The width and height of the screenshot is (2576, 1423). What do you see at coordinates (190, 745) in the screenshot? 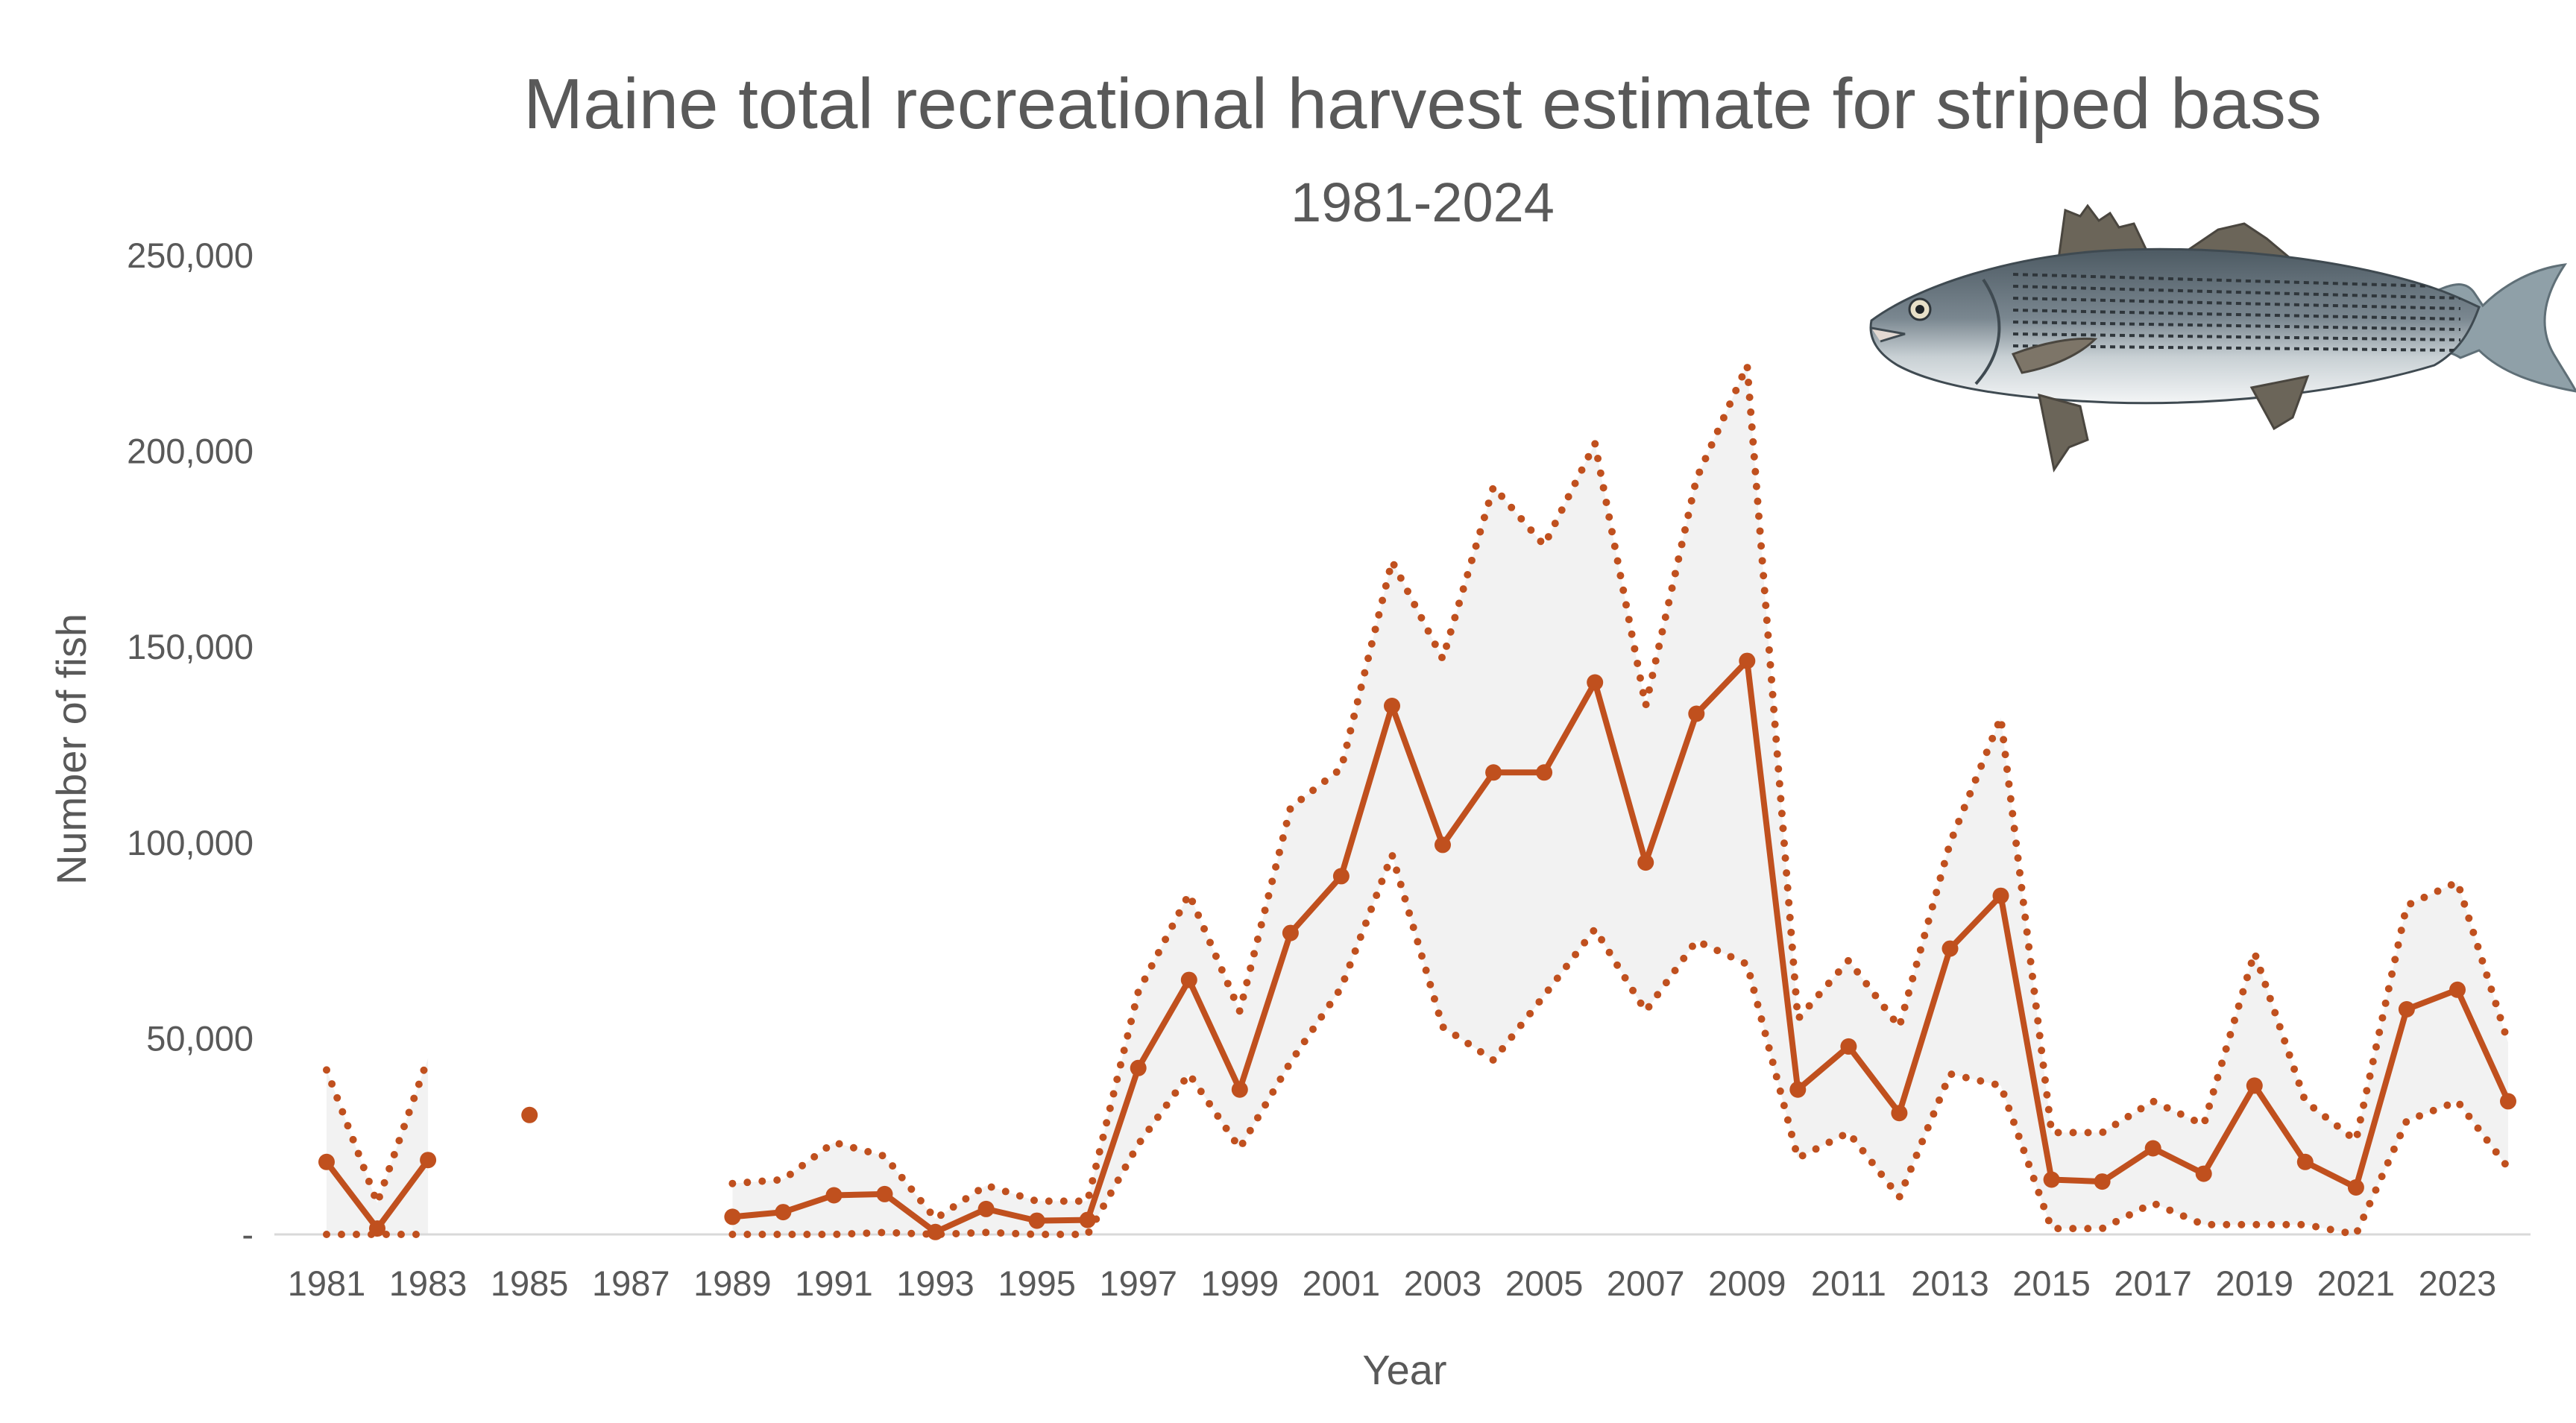
I see `y-axis-ticks: - 50,000 100,000 150,000 200,000 250,000` at bounding box center [190, 745].